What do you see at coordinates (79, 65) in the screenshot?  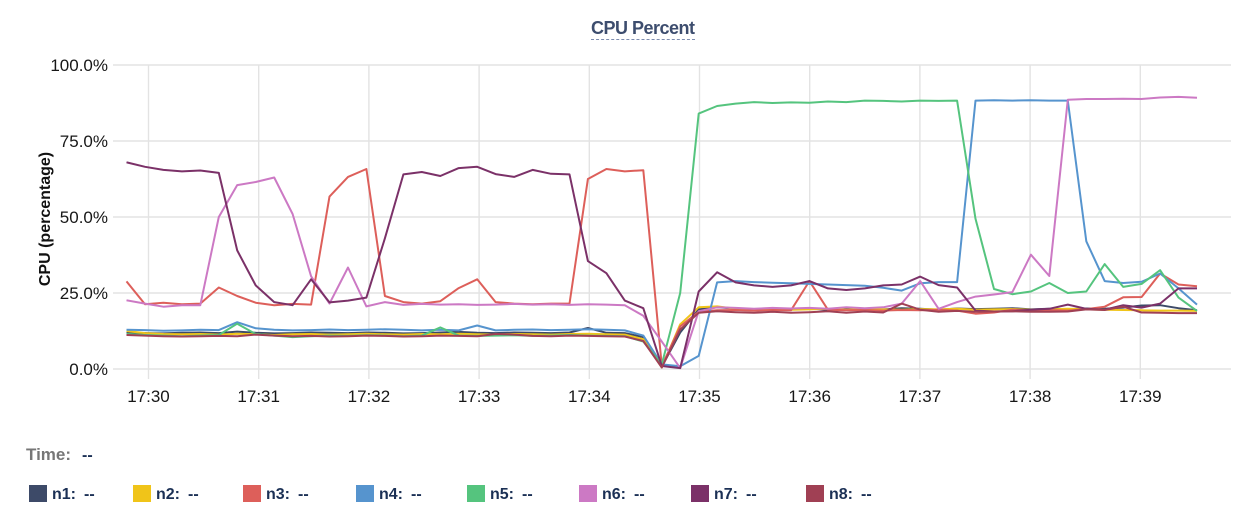 I see `svg-text: 100.0%` at bounding box center [79, 65].